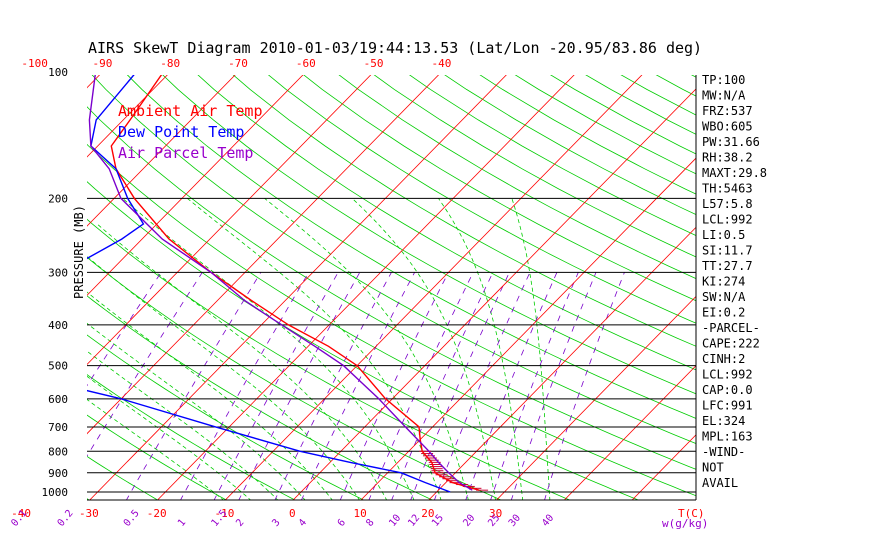  What do you see at coordinates (58, 198) in the screenshot?
I see `pressure-tick-label: 200` at bounding box center [58, 198].